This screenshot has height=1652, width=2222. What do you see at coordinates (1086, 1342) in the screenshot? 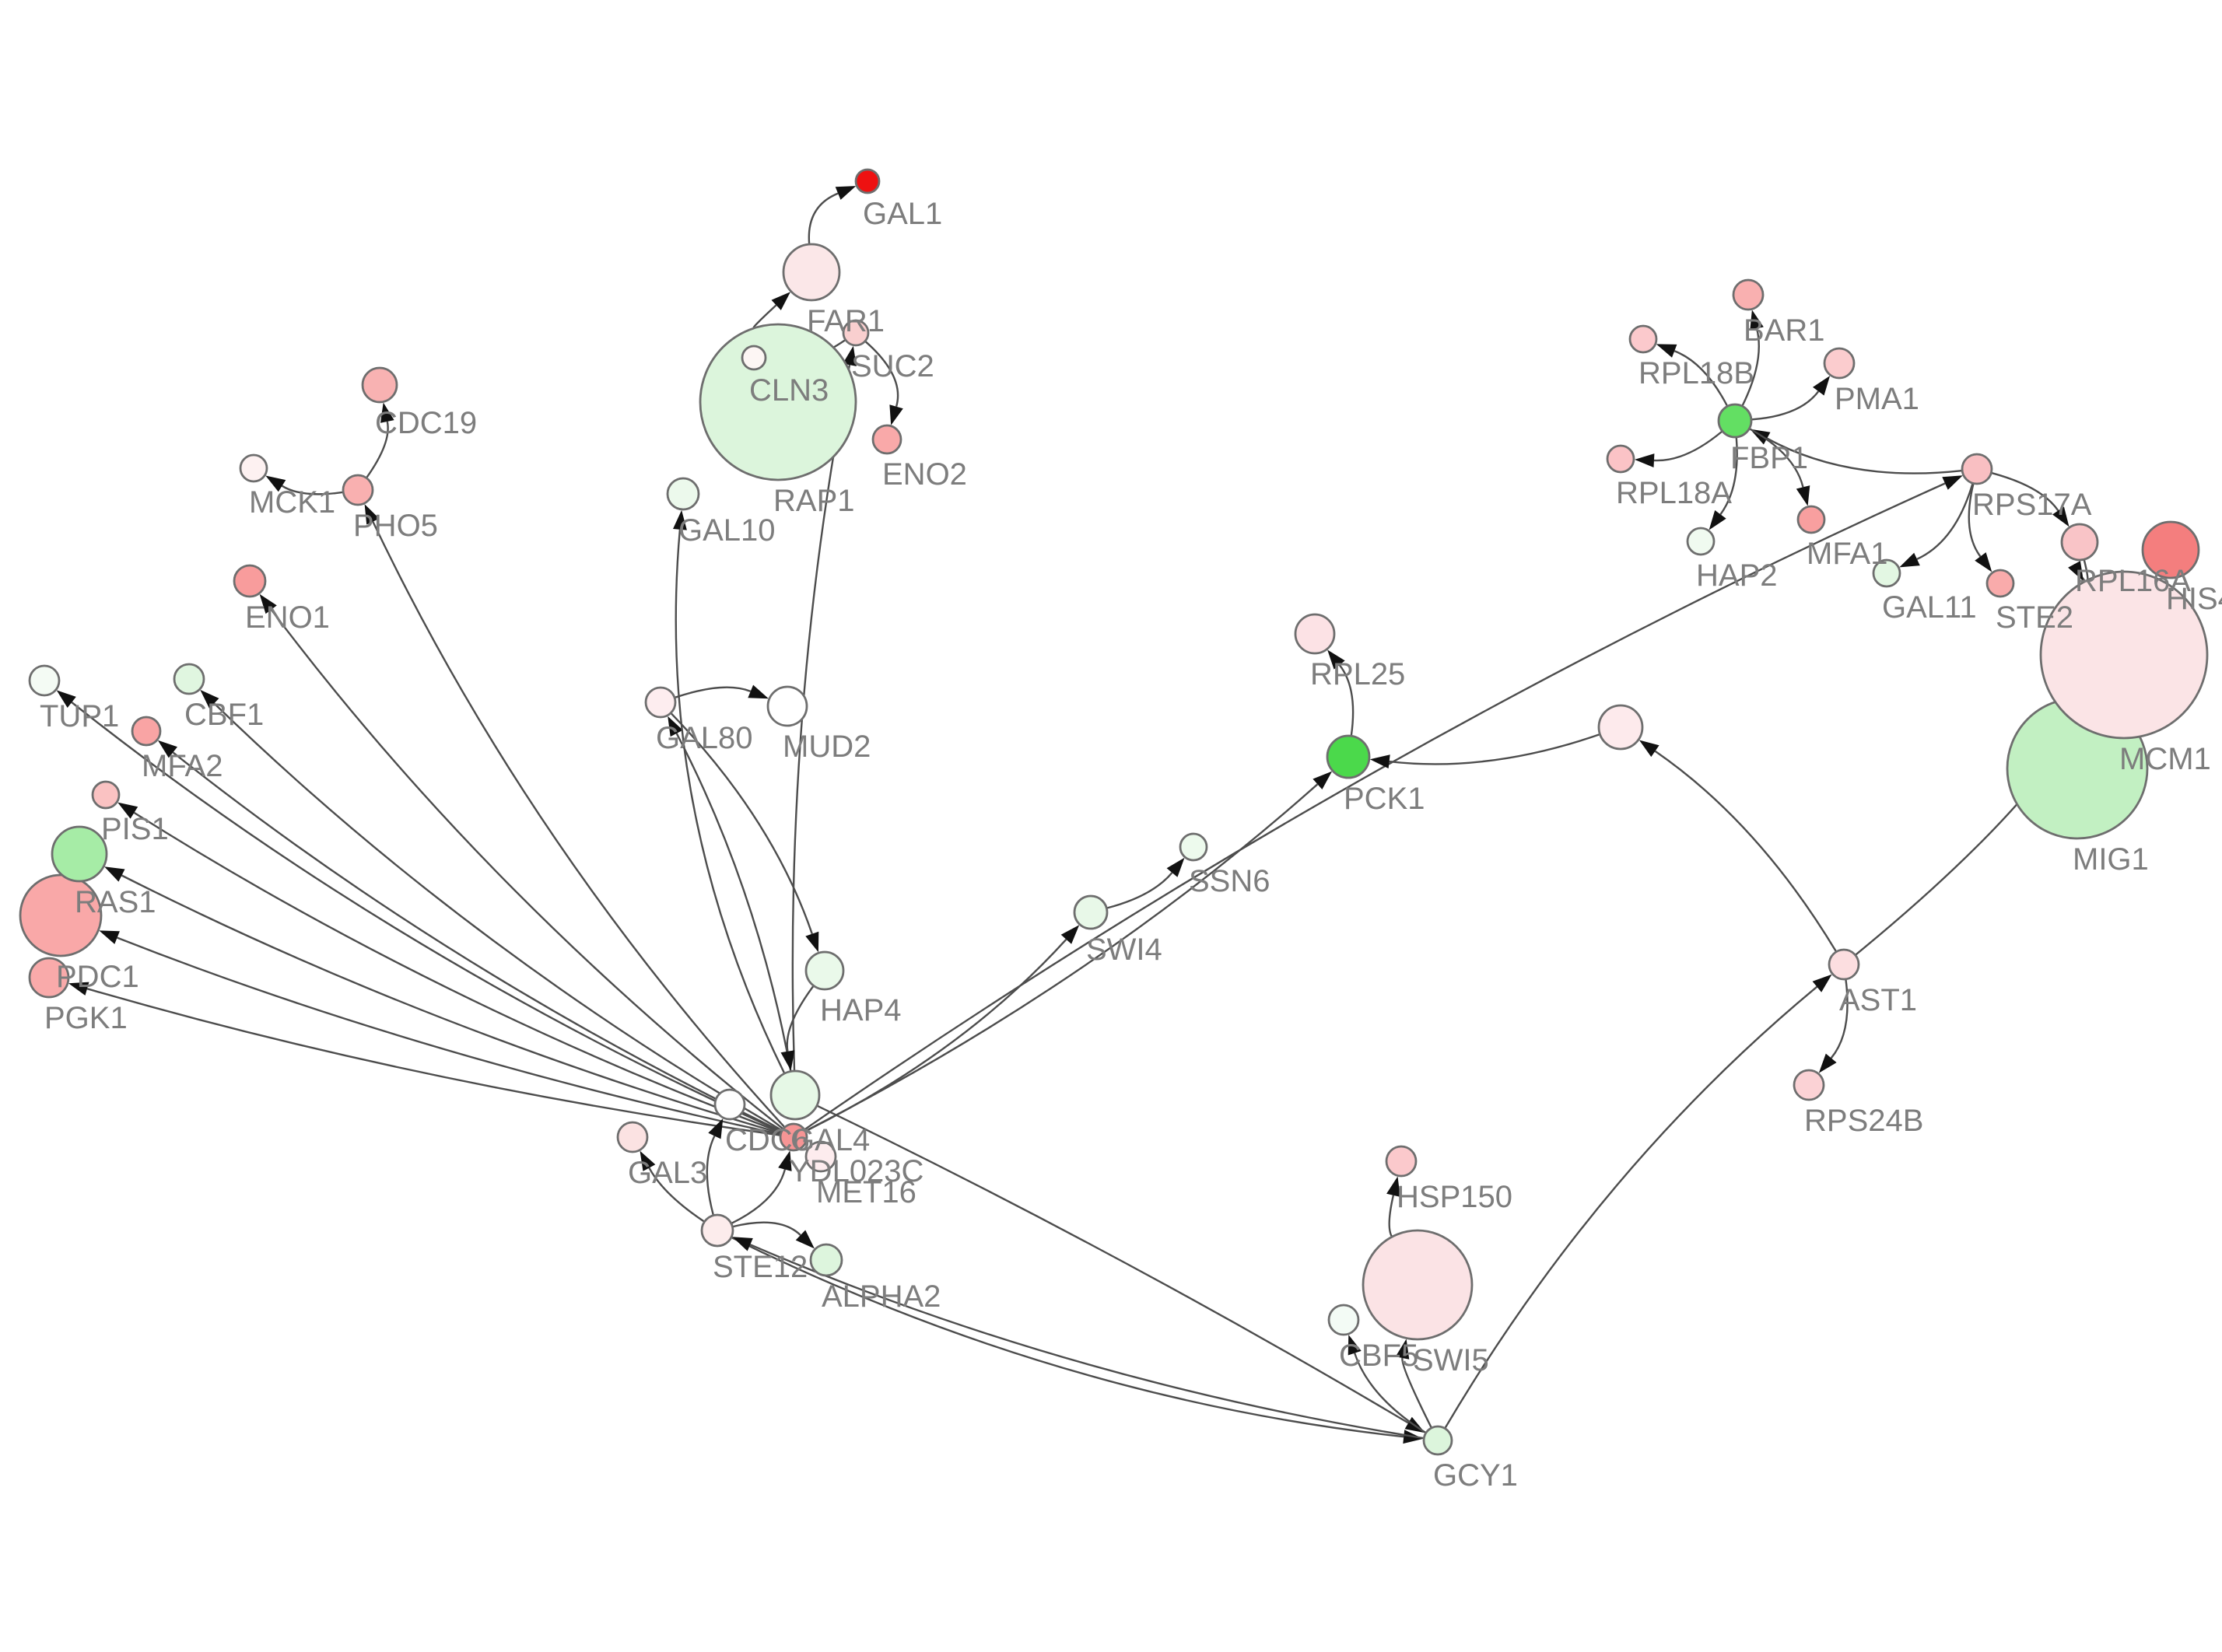
I see `edge-gcy1-ste12` at bounding box center [1086, 1342].